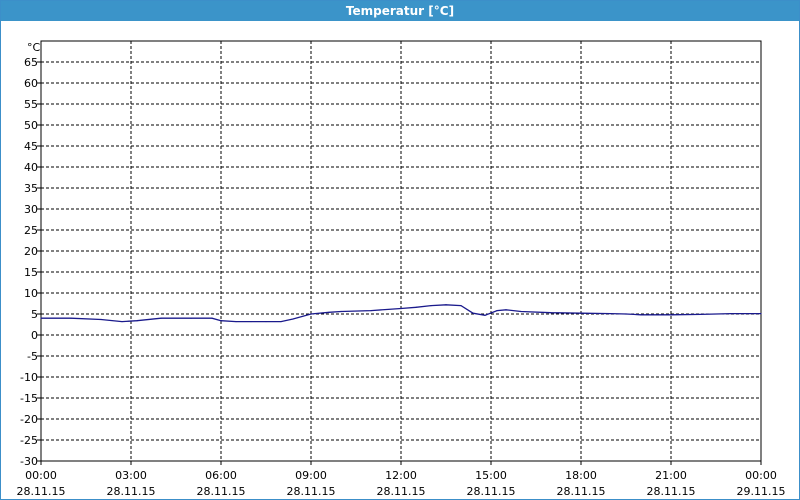 The height and width of the screenshot is (500, 800). Describe the element at coordinates (29, 398) in the screenshot. I see `y-tick-label: -15` at that location.